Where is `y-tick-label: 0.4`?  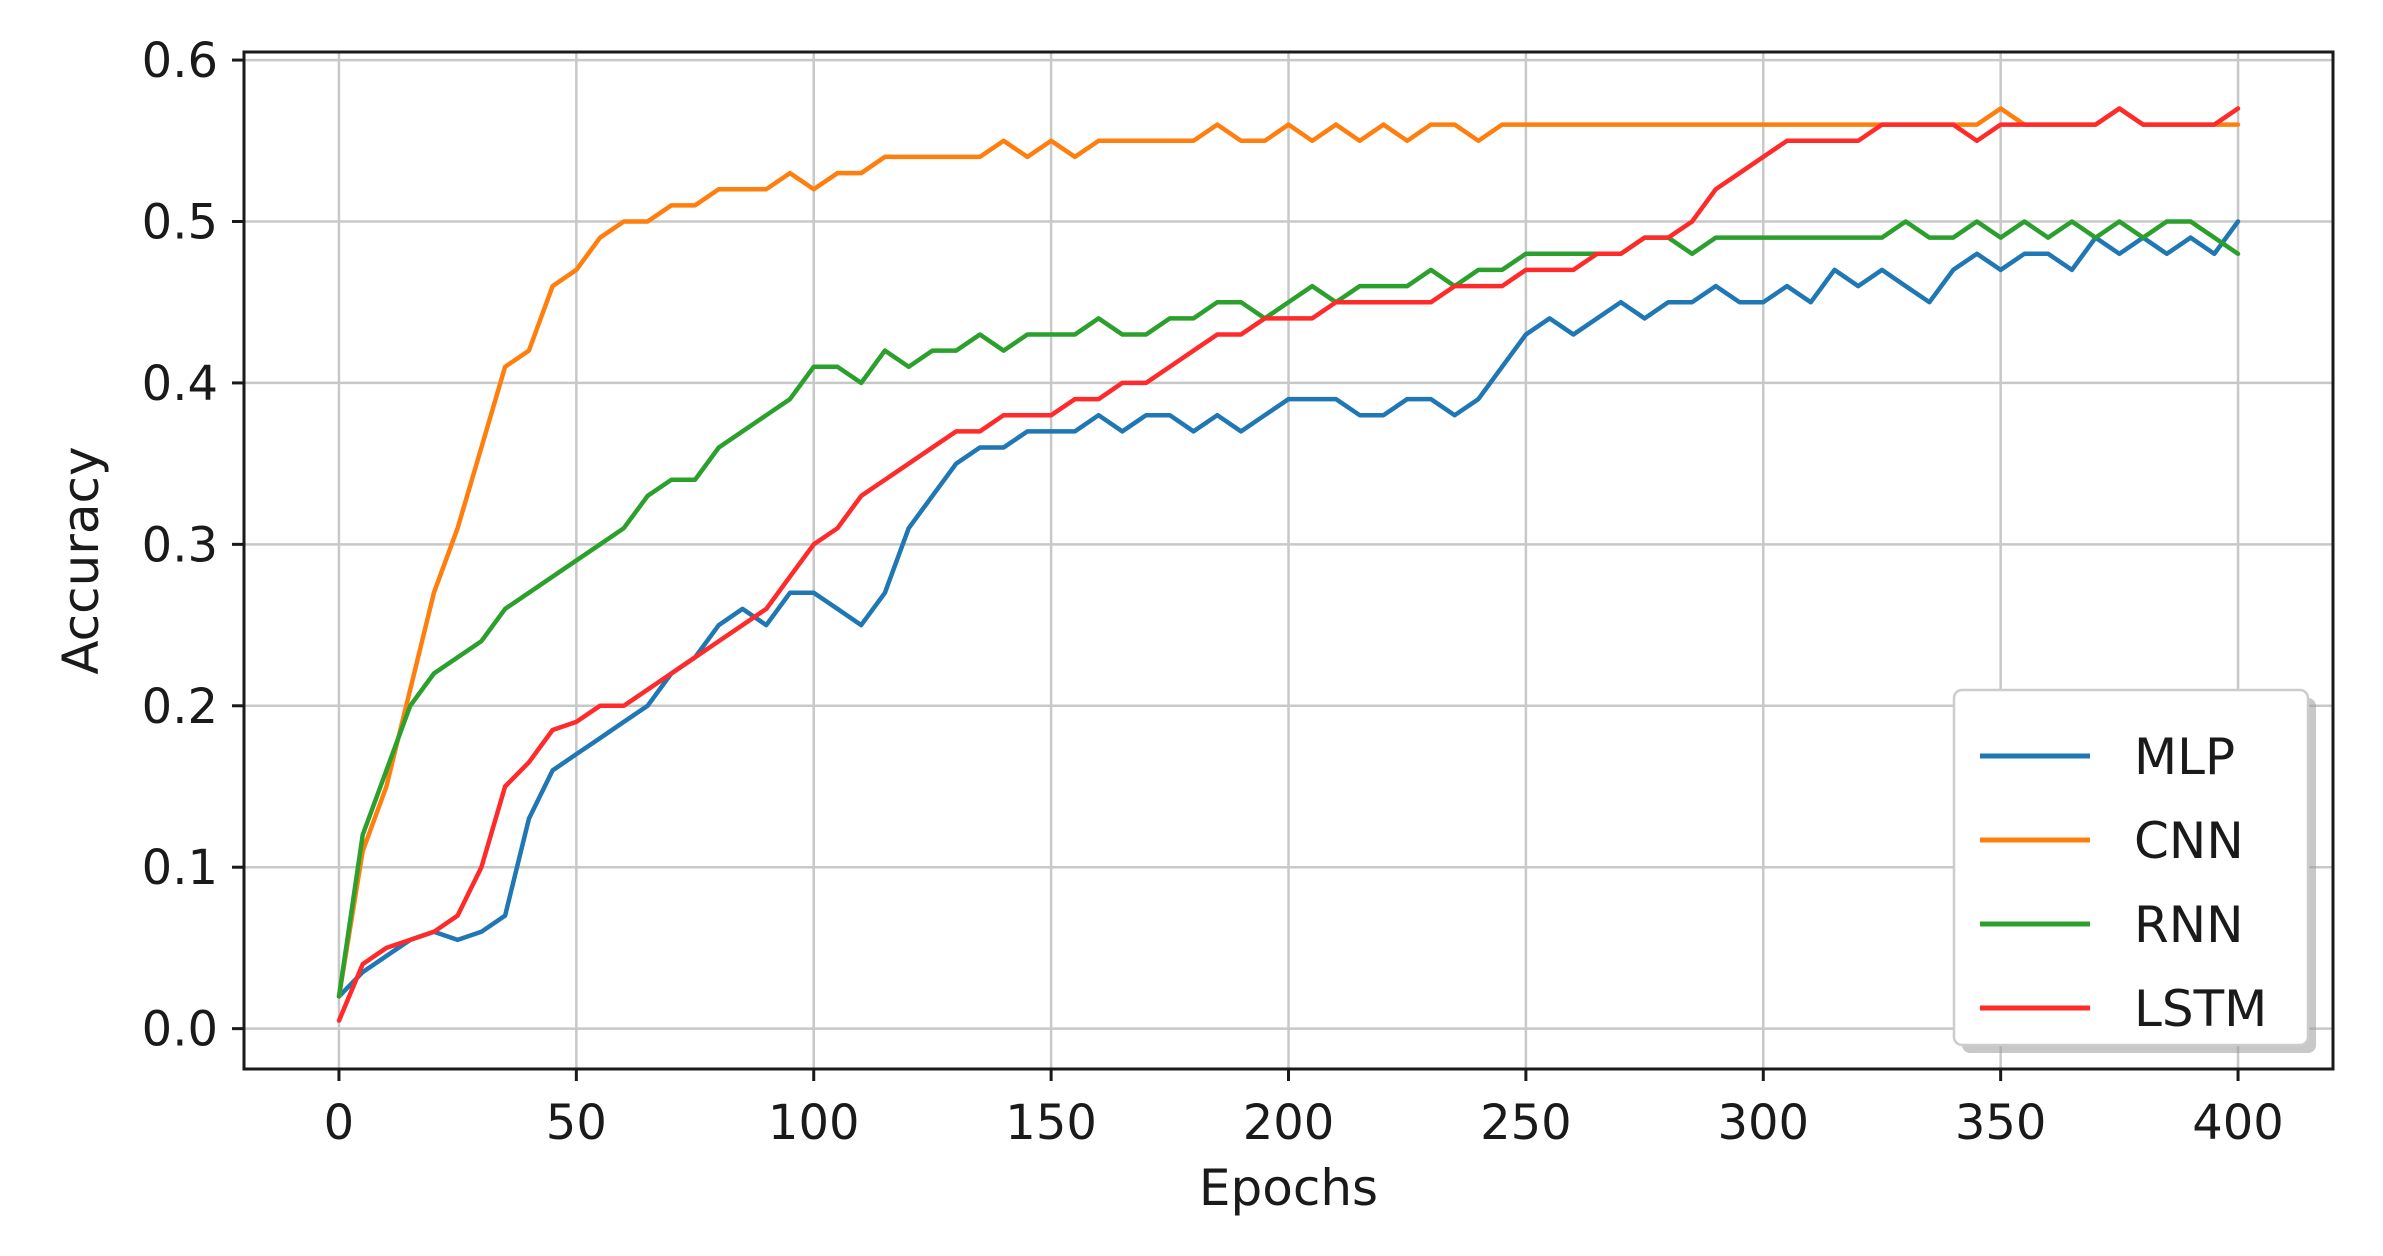
y-tick-label: 0.4 is located at coordinates (180, 384).